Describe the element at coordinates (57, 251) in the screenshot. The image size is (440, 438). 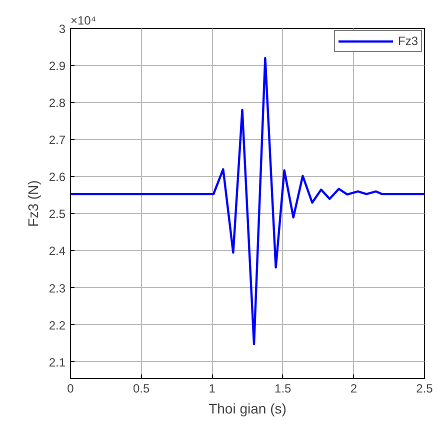
I see `y-tick-label: 2.4` at that location.